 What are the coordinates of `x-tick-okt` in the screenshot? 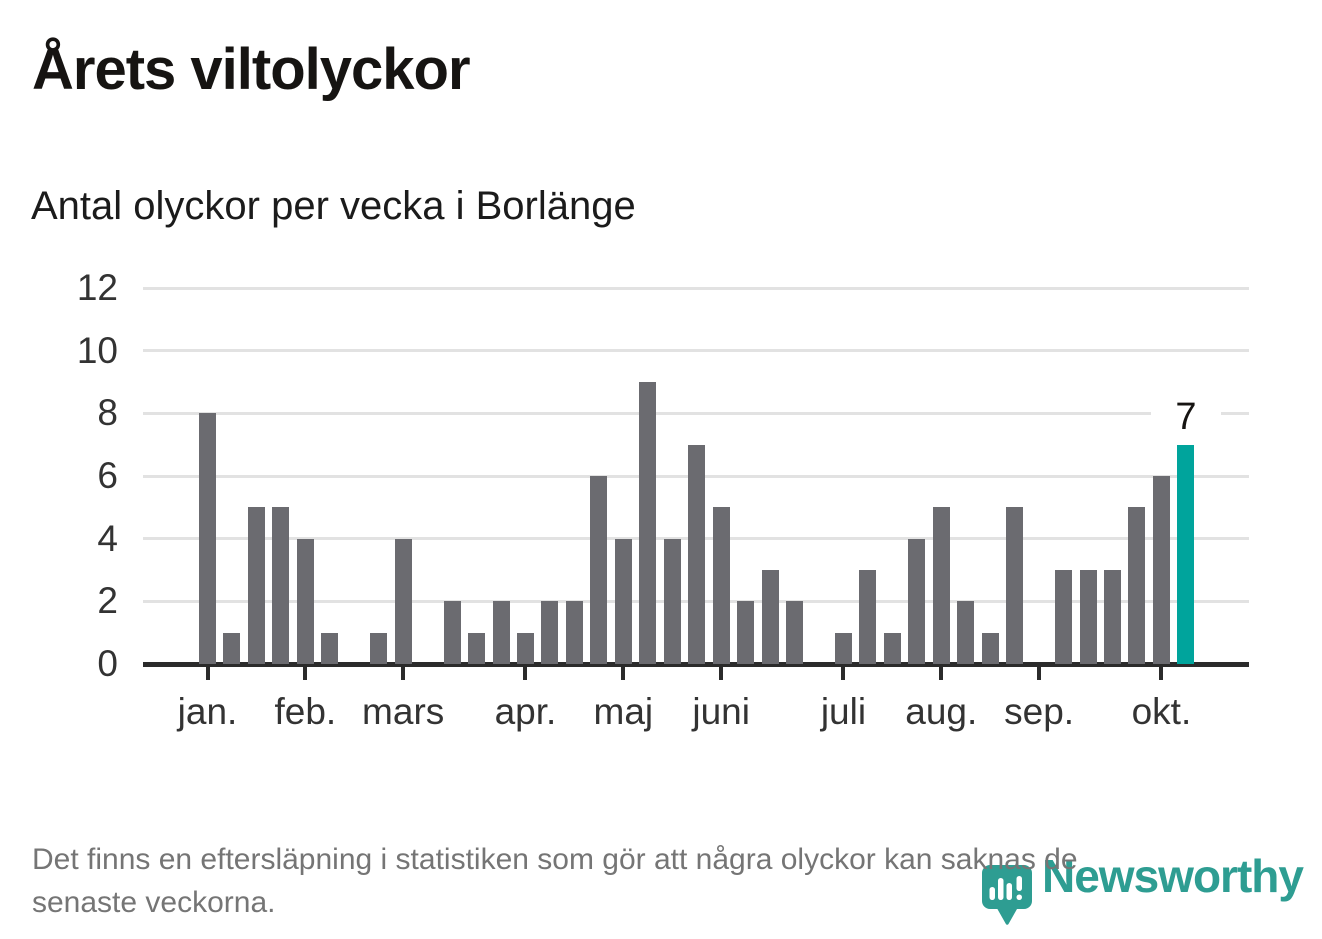 It's located at (1161, 673).